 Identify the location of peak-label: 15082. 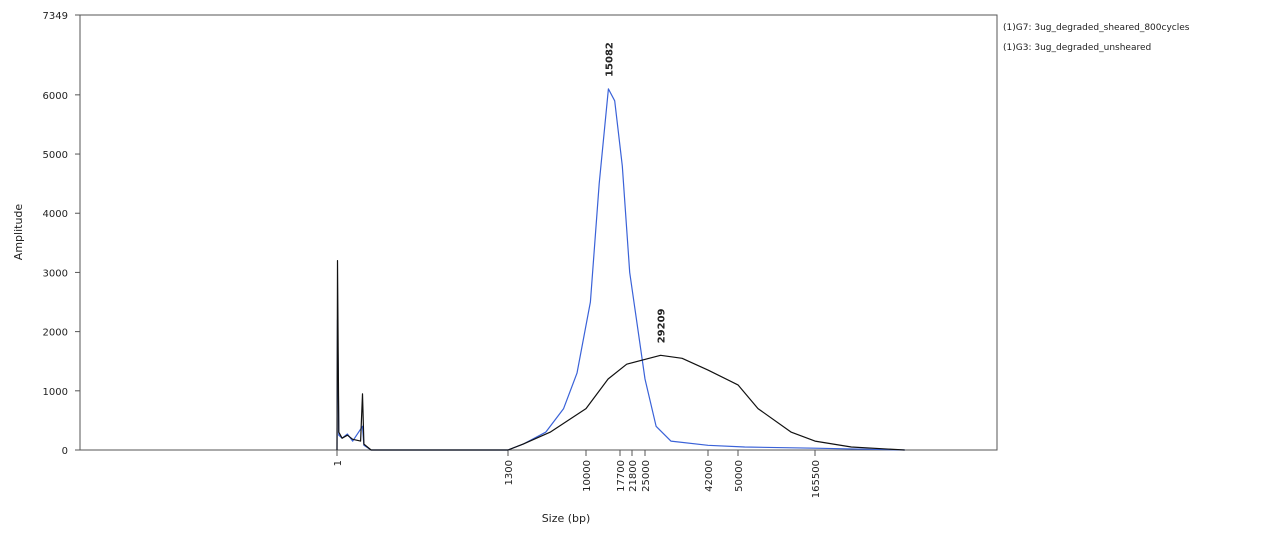
(609, 59).